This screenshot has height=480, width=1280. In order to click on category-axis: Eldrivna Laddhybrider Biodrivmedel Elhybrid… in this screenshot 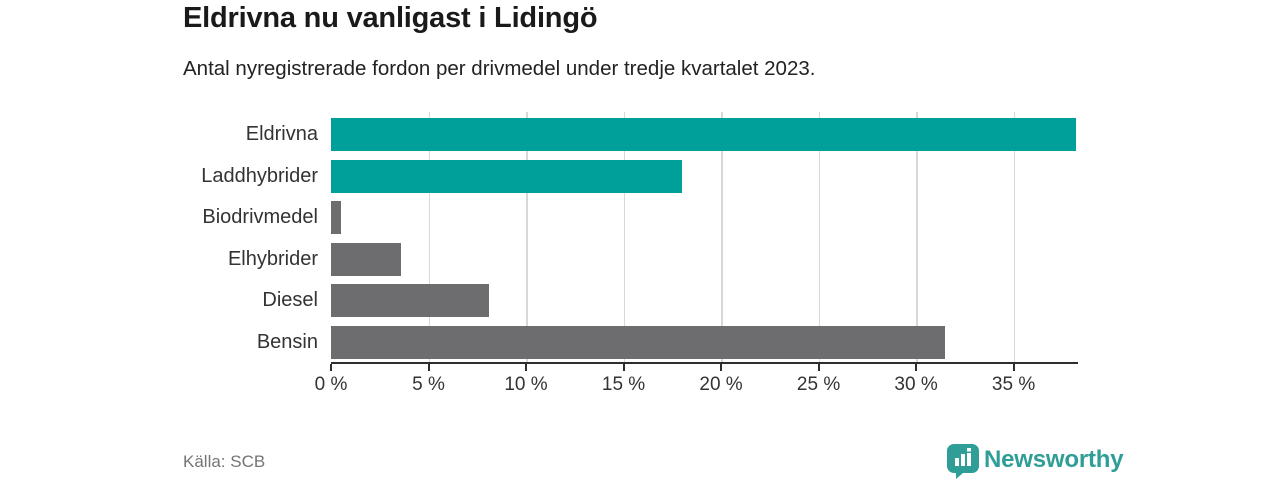, I will do `click(159, 237)`.